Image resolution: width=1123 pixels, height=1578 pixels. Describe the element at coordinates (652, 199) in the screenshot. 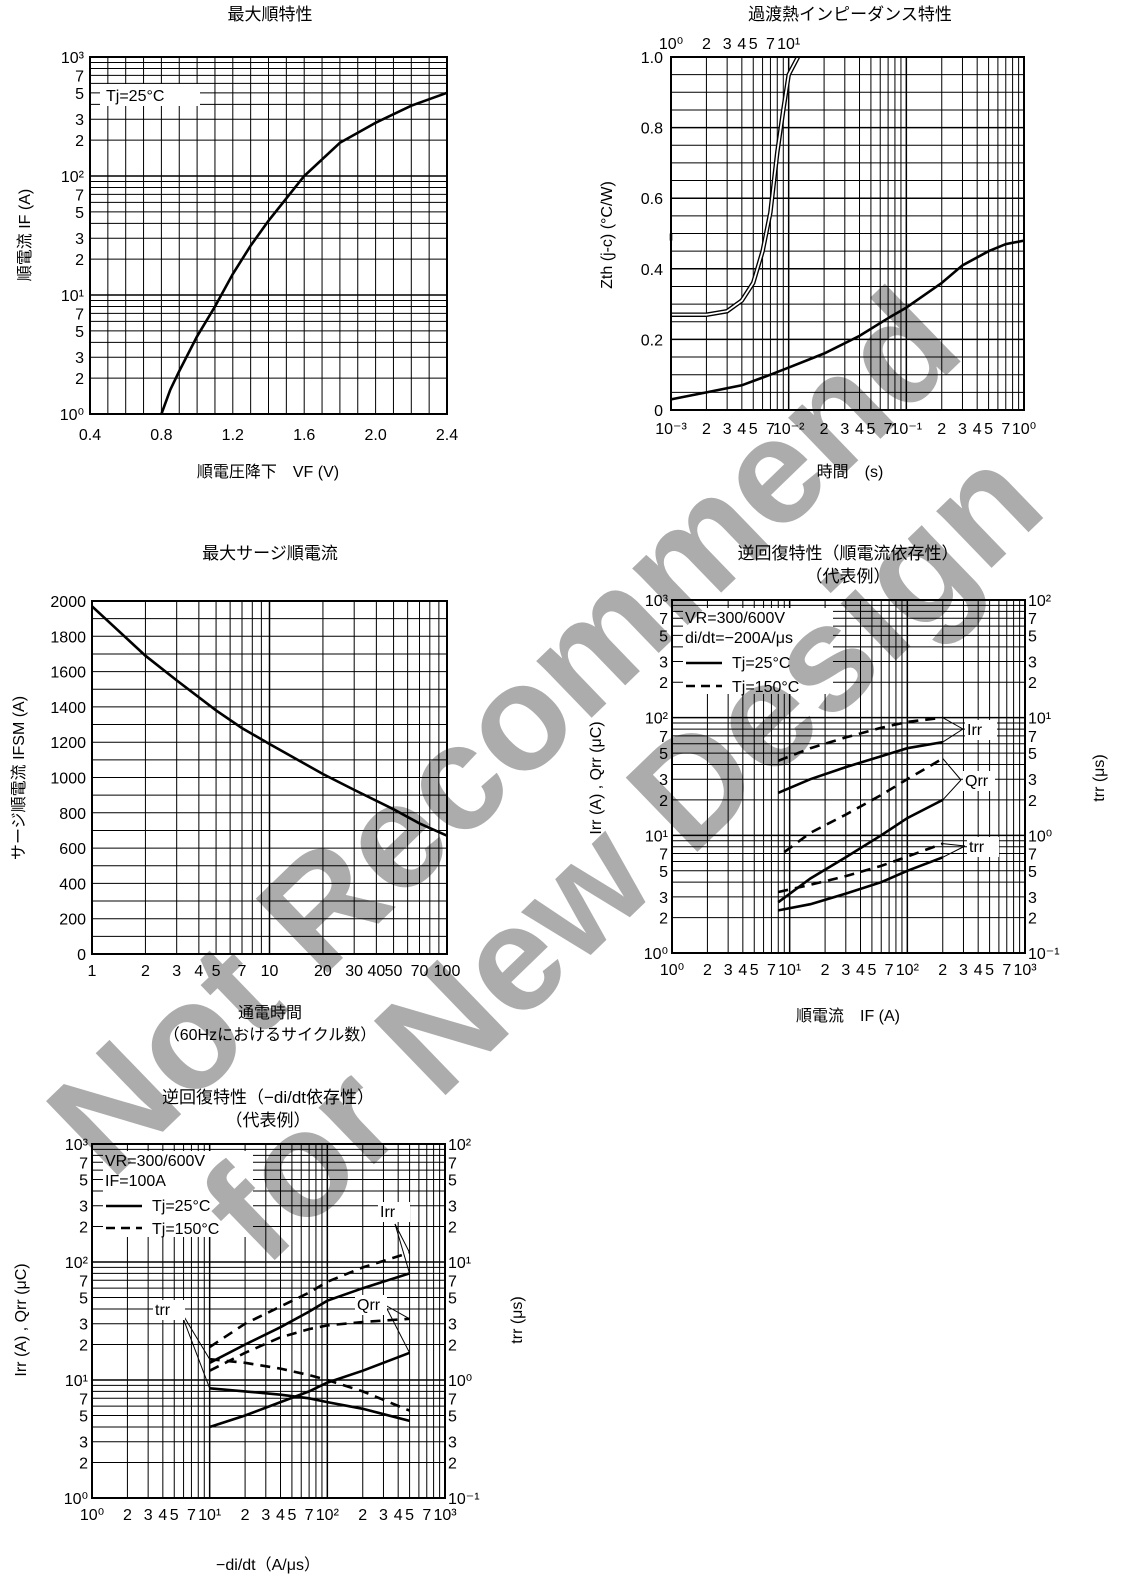

I see `tick-label: 0.6` at that location.